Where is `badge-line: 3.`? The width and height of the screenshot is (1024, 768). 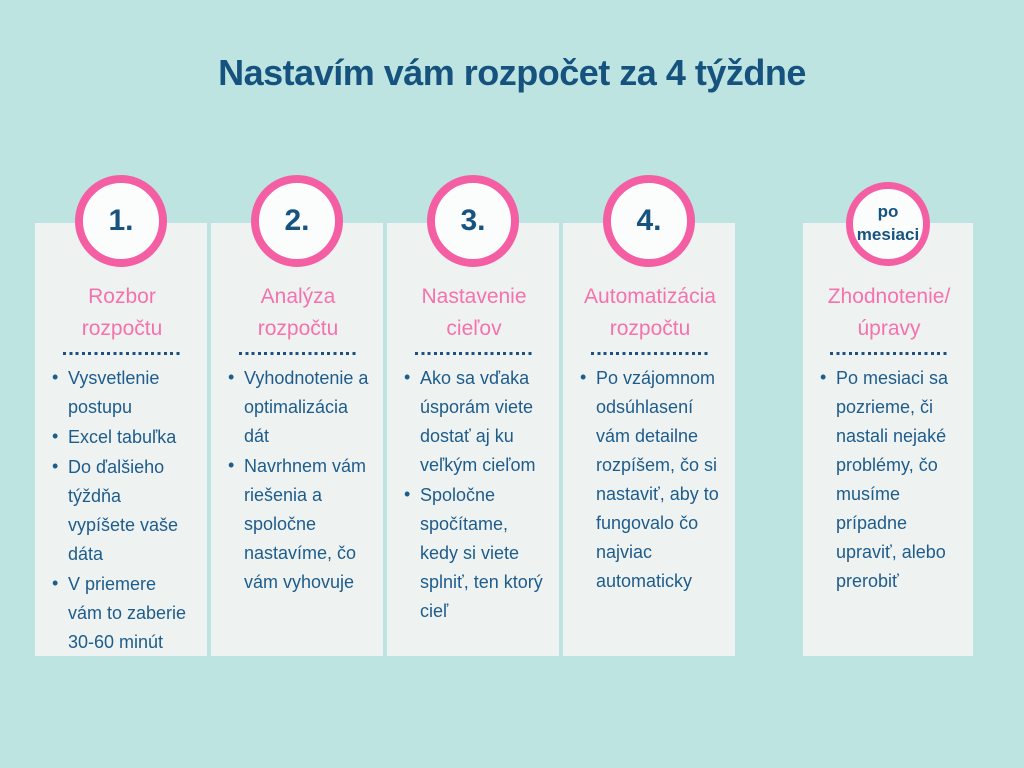 badge-line: 3. is located at coordinates (473, 221).